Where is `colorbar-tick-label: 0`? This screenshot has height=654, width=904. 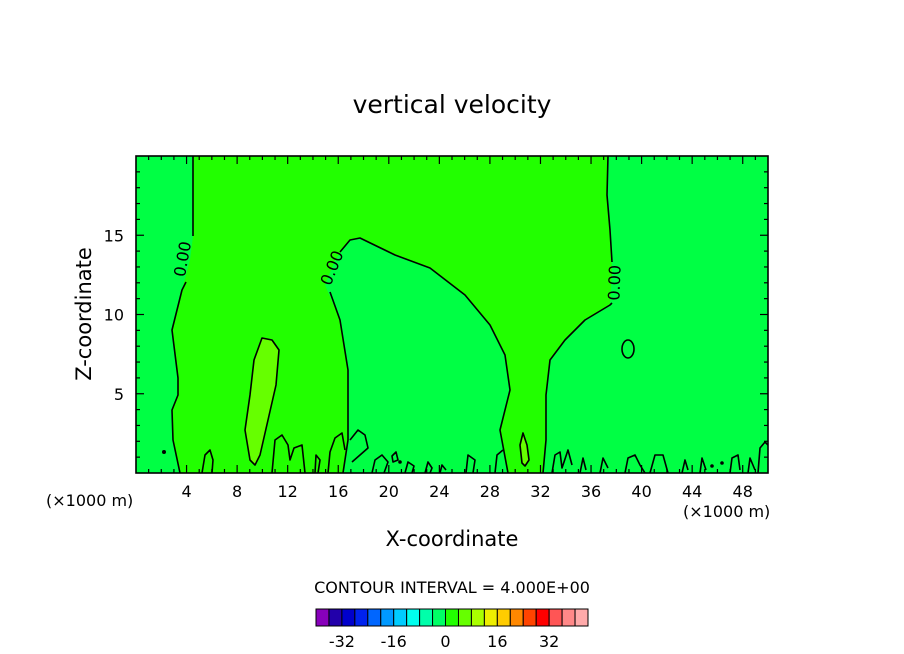 colorbar-tick-label: 0 is located at coordinates (445, 641).